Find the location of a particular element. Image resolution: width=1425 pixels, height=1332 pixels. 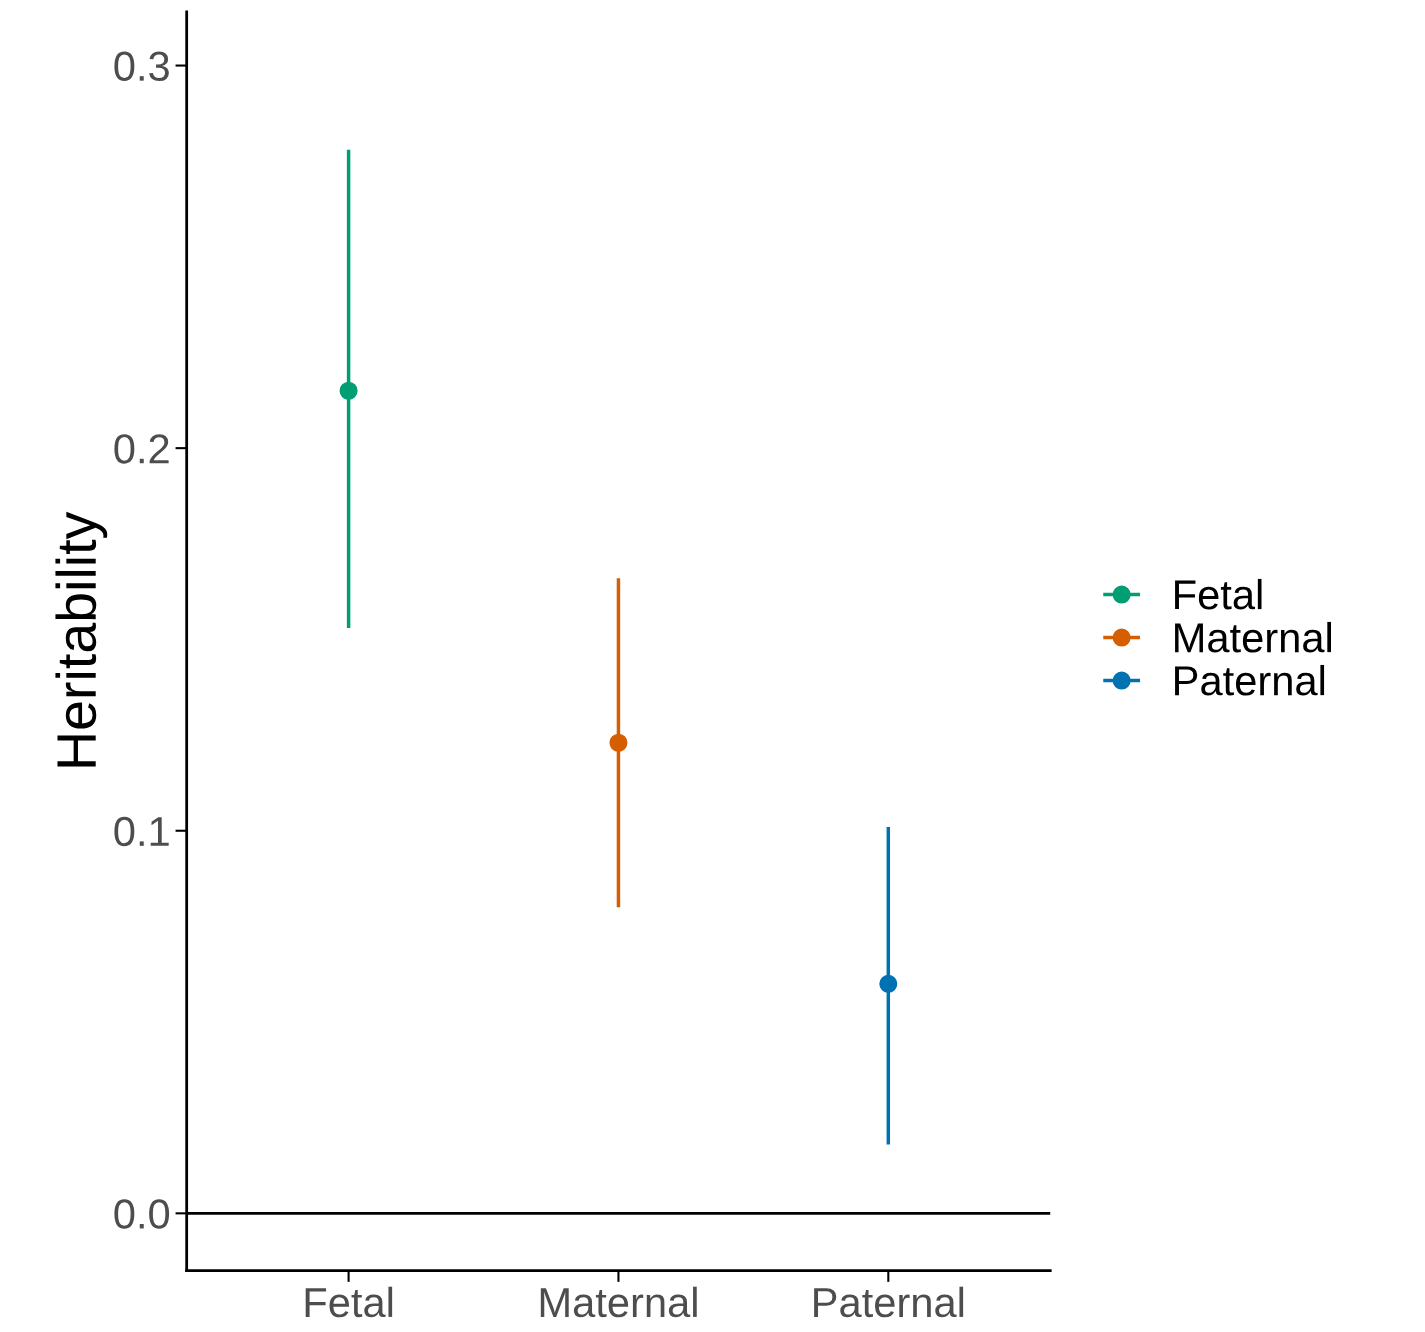

legend-label: Paternal is located at coordinates (1250, 680).